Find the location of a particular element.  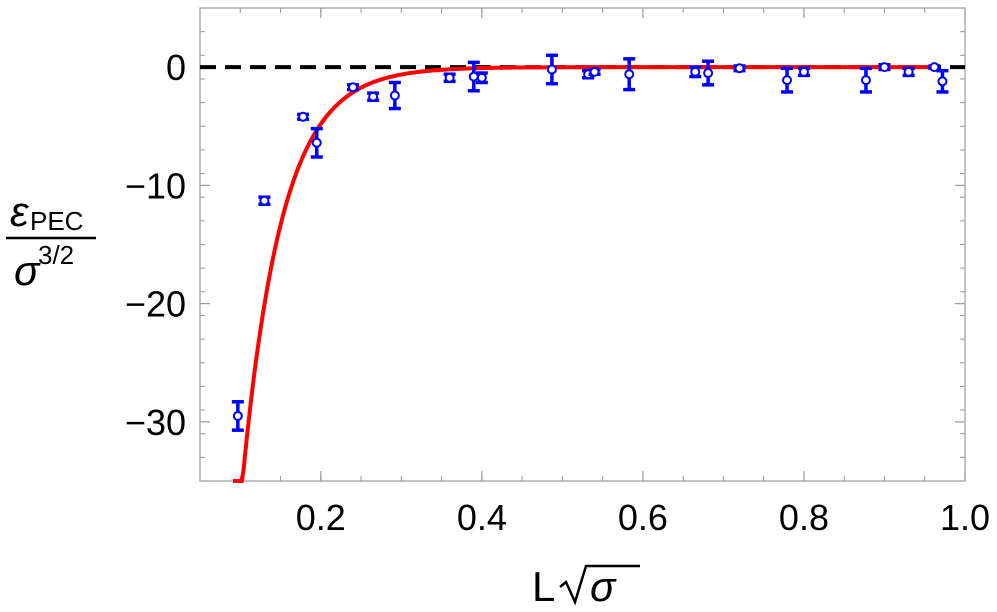

x-tick-label: 1.0 is located at coordinates (965, 517).